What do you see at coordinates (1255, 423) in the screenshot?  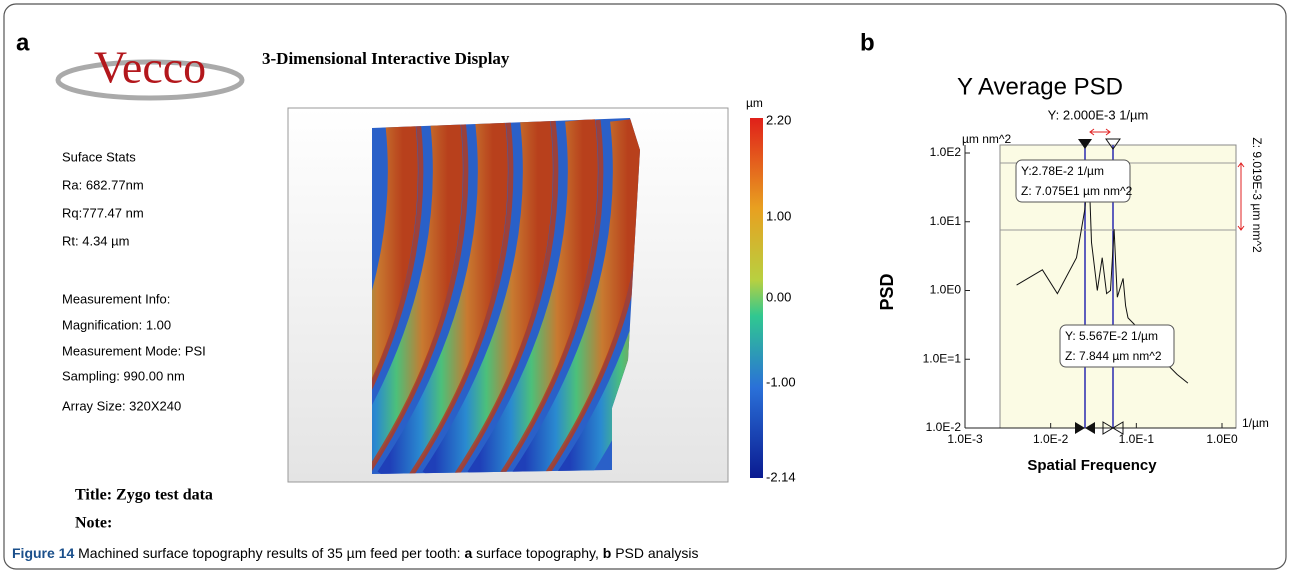 I see `x-unit: 1/µm` at bounding box center [1255, 423].